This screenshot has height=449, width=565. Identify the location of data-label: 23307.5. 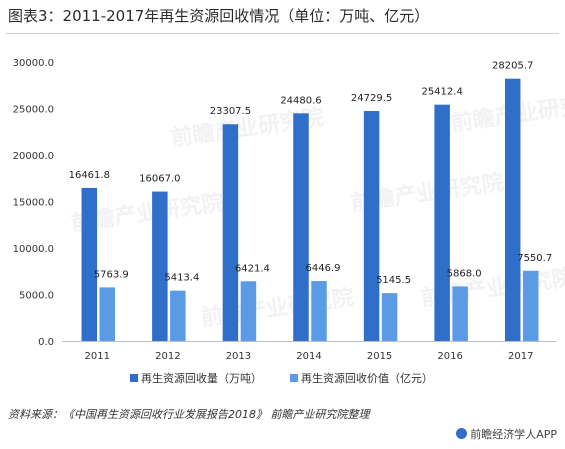
(230, 111).